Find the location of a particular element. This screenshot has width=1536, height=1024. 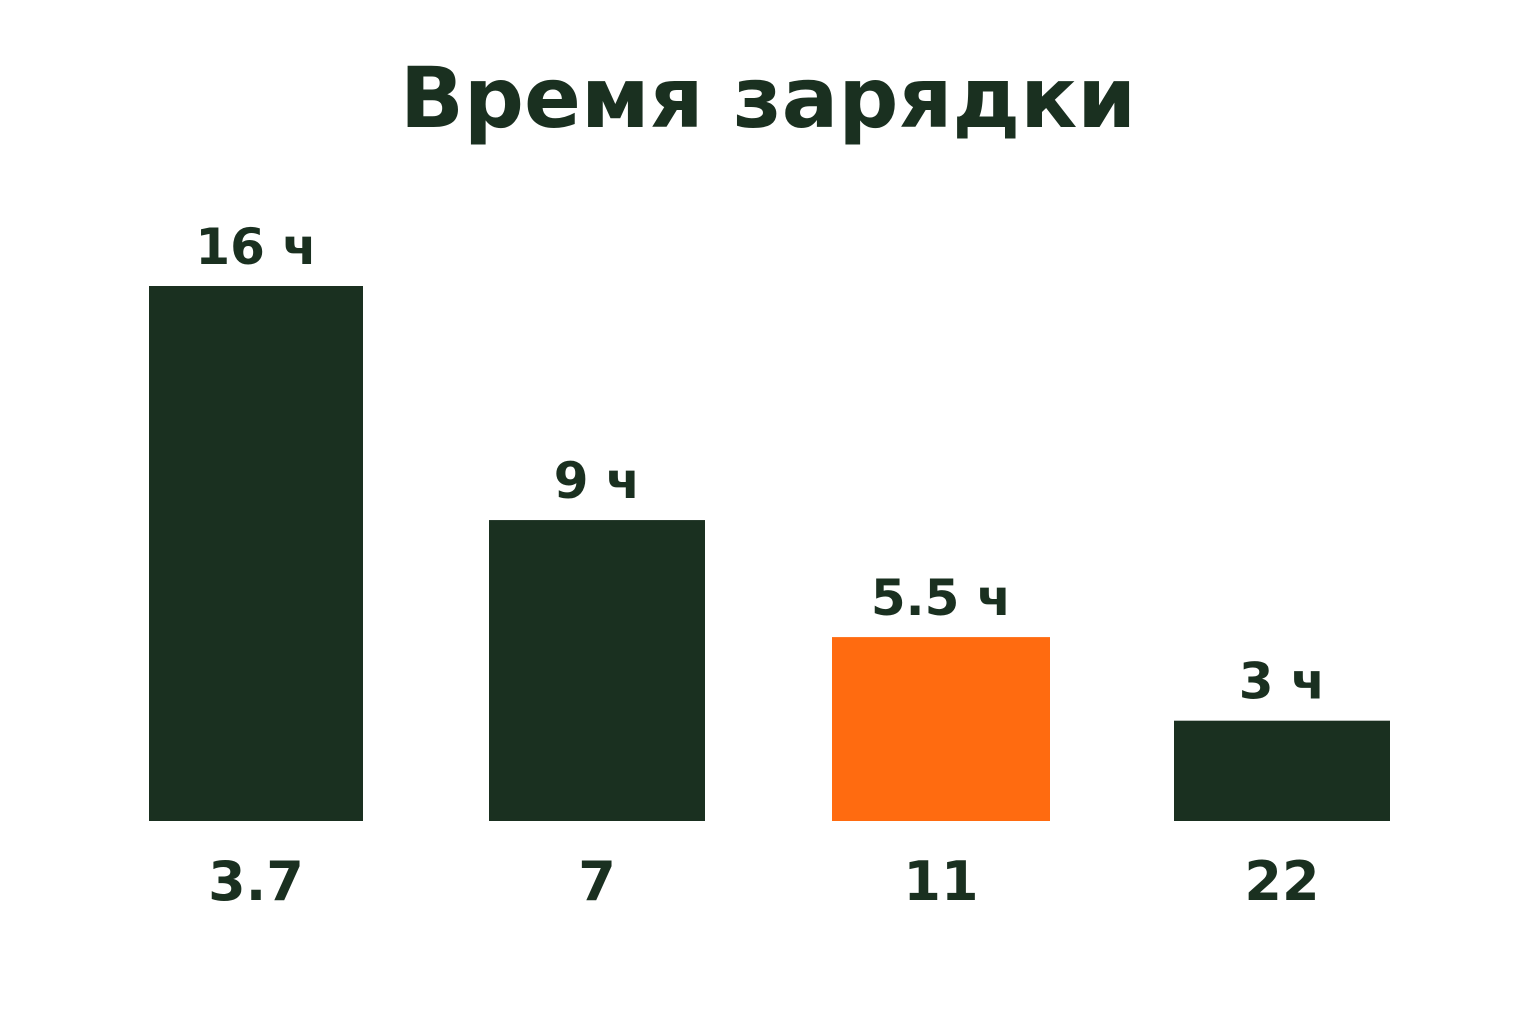

category-label: 3.7 is located at coordinates (256, 881).